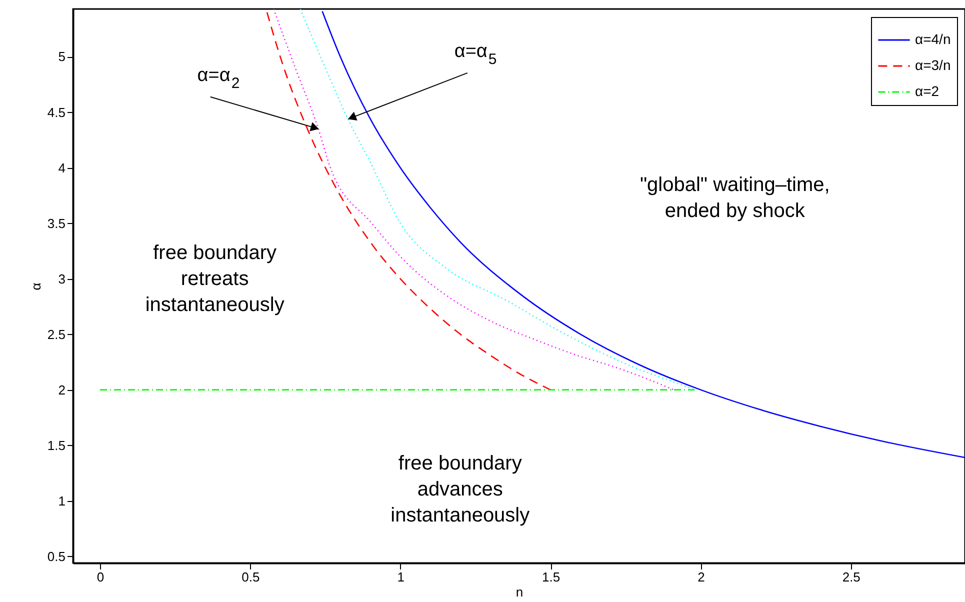 This screenshot has width=965, height=602. I want to click on y-tick-label: 0.5, so click(56, 556).